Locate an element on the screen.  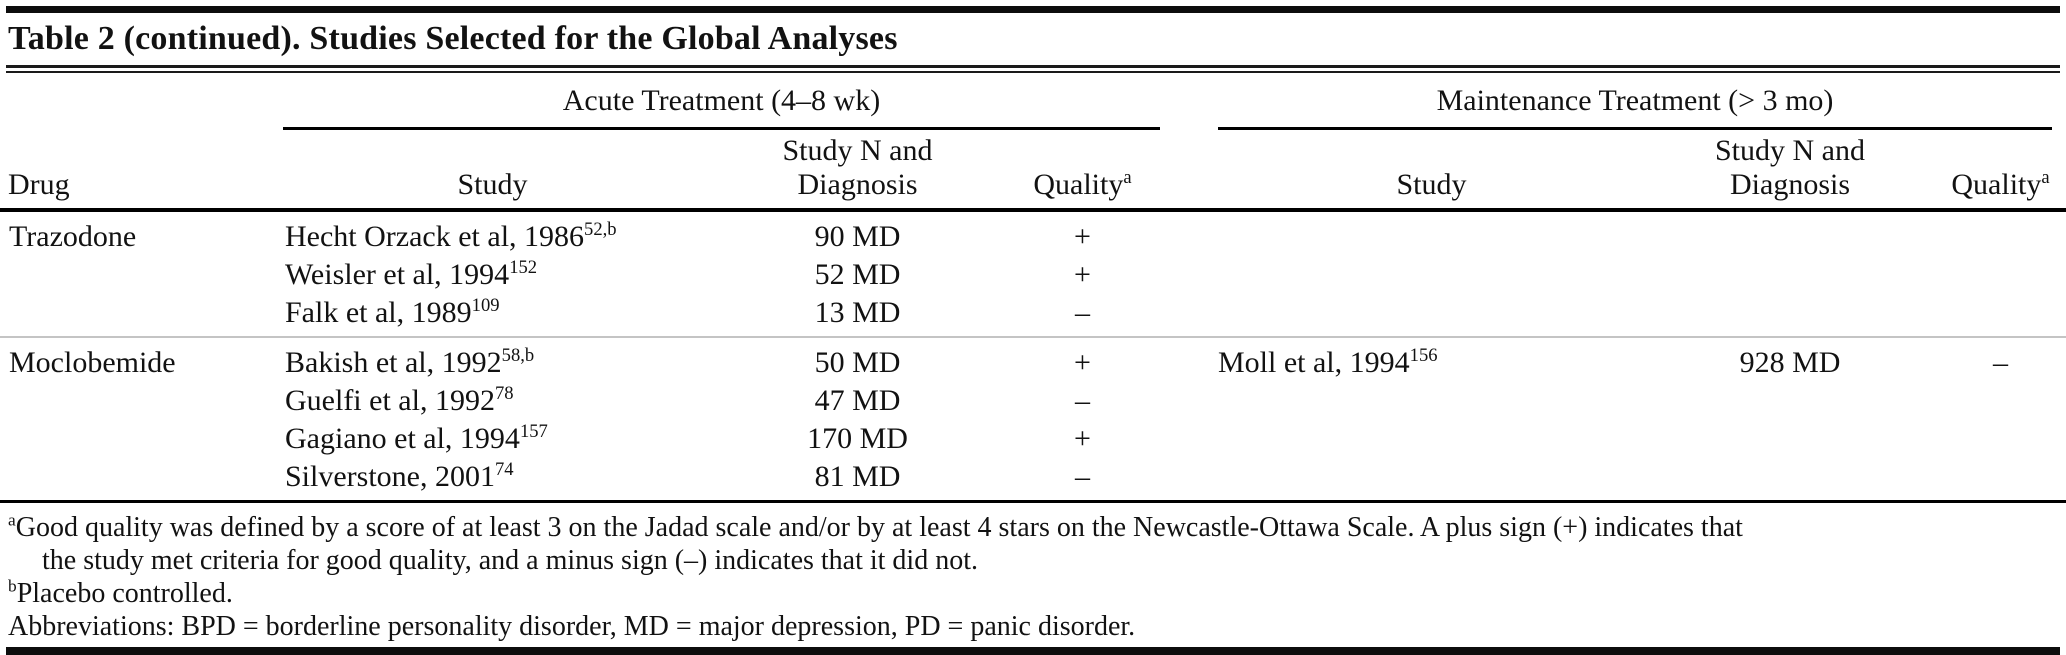
footnote-b-marker: b is located at coordinates (12, 586).